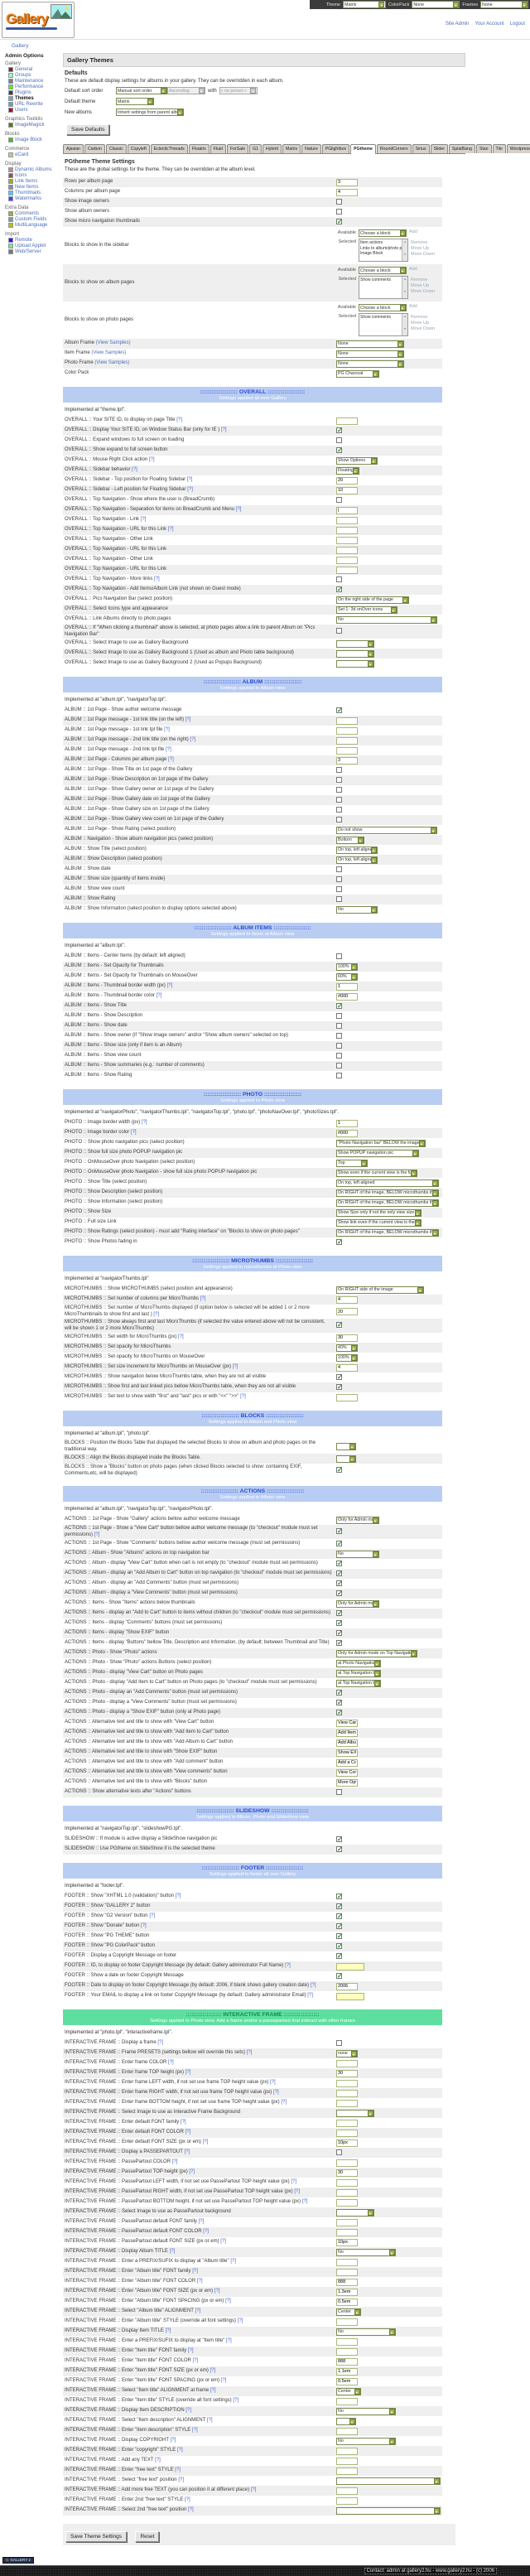  What do you see at coordinates (29, 86) in the screenshot?
I see `sidebar-item-label: Performance` at bounding box center [29, 86].